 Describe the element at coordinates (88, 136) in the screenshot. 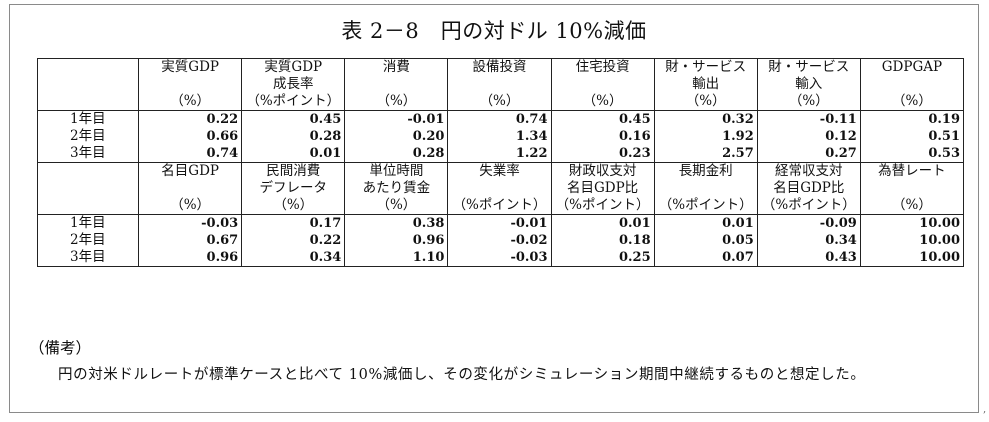

I see `row-label: 2年目` at that location.